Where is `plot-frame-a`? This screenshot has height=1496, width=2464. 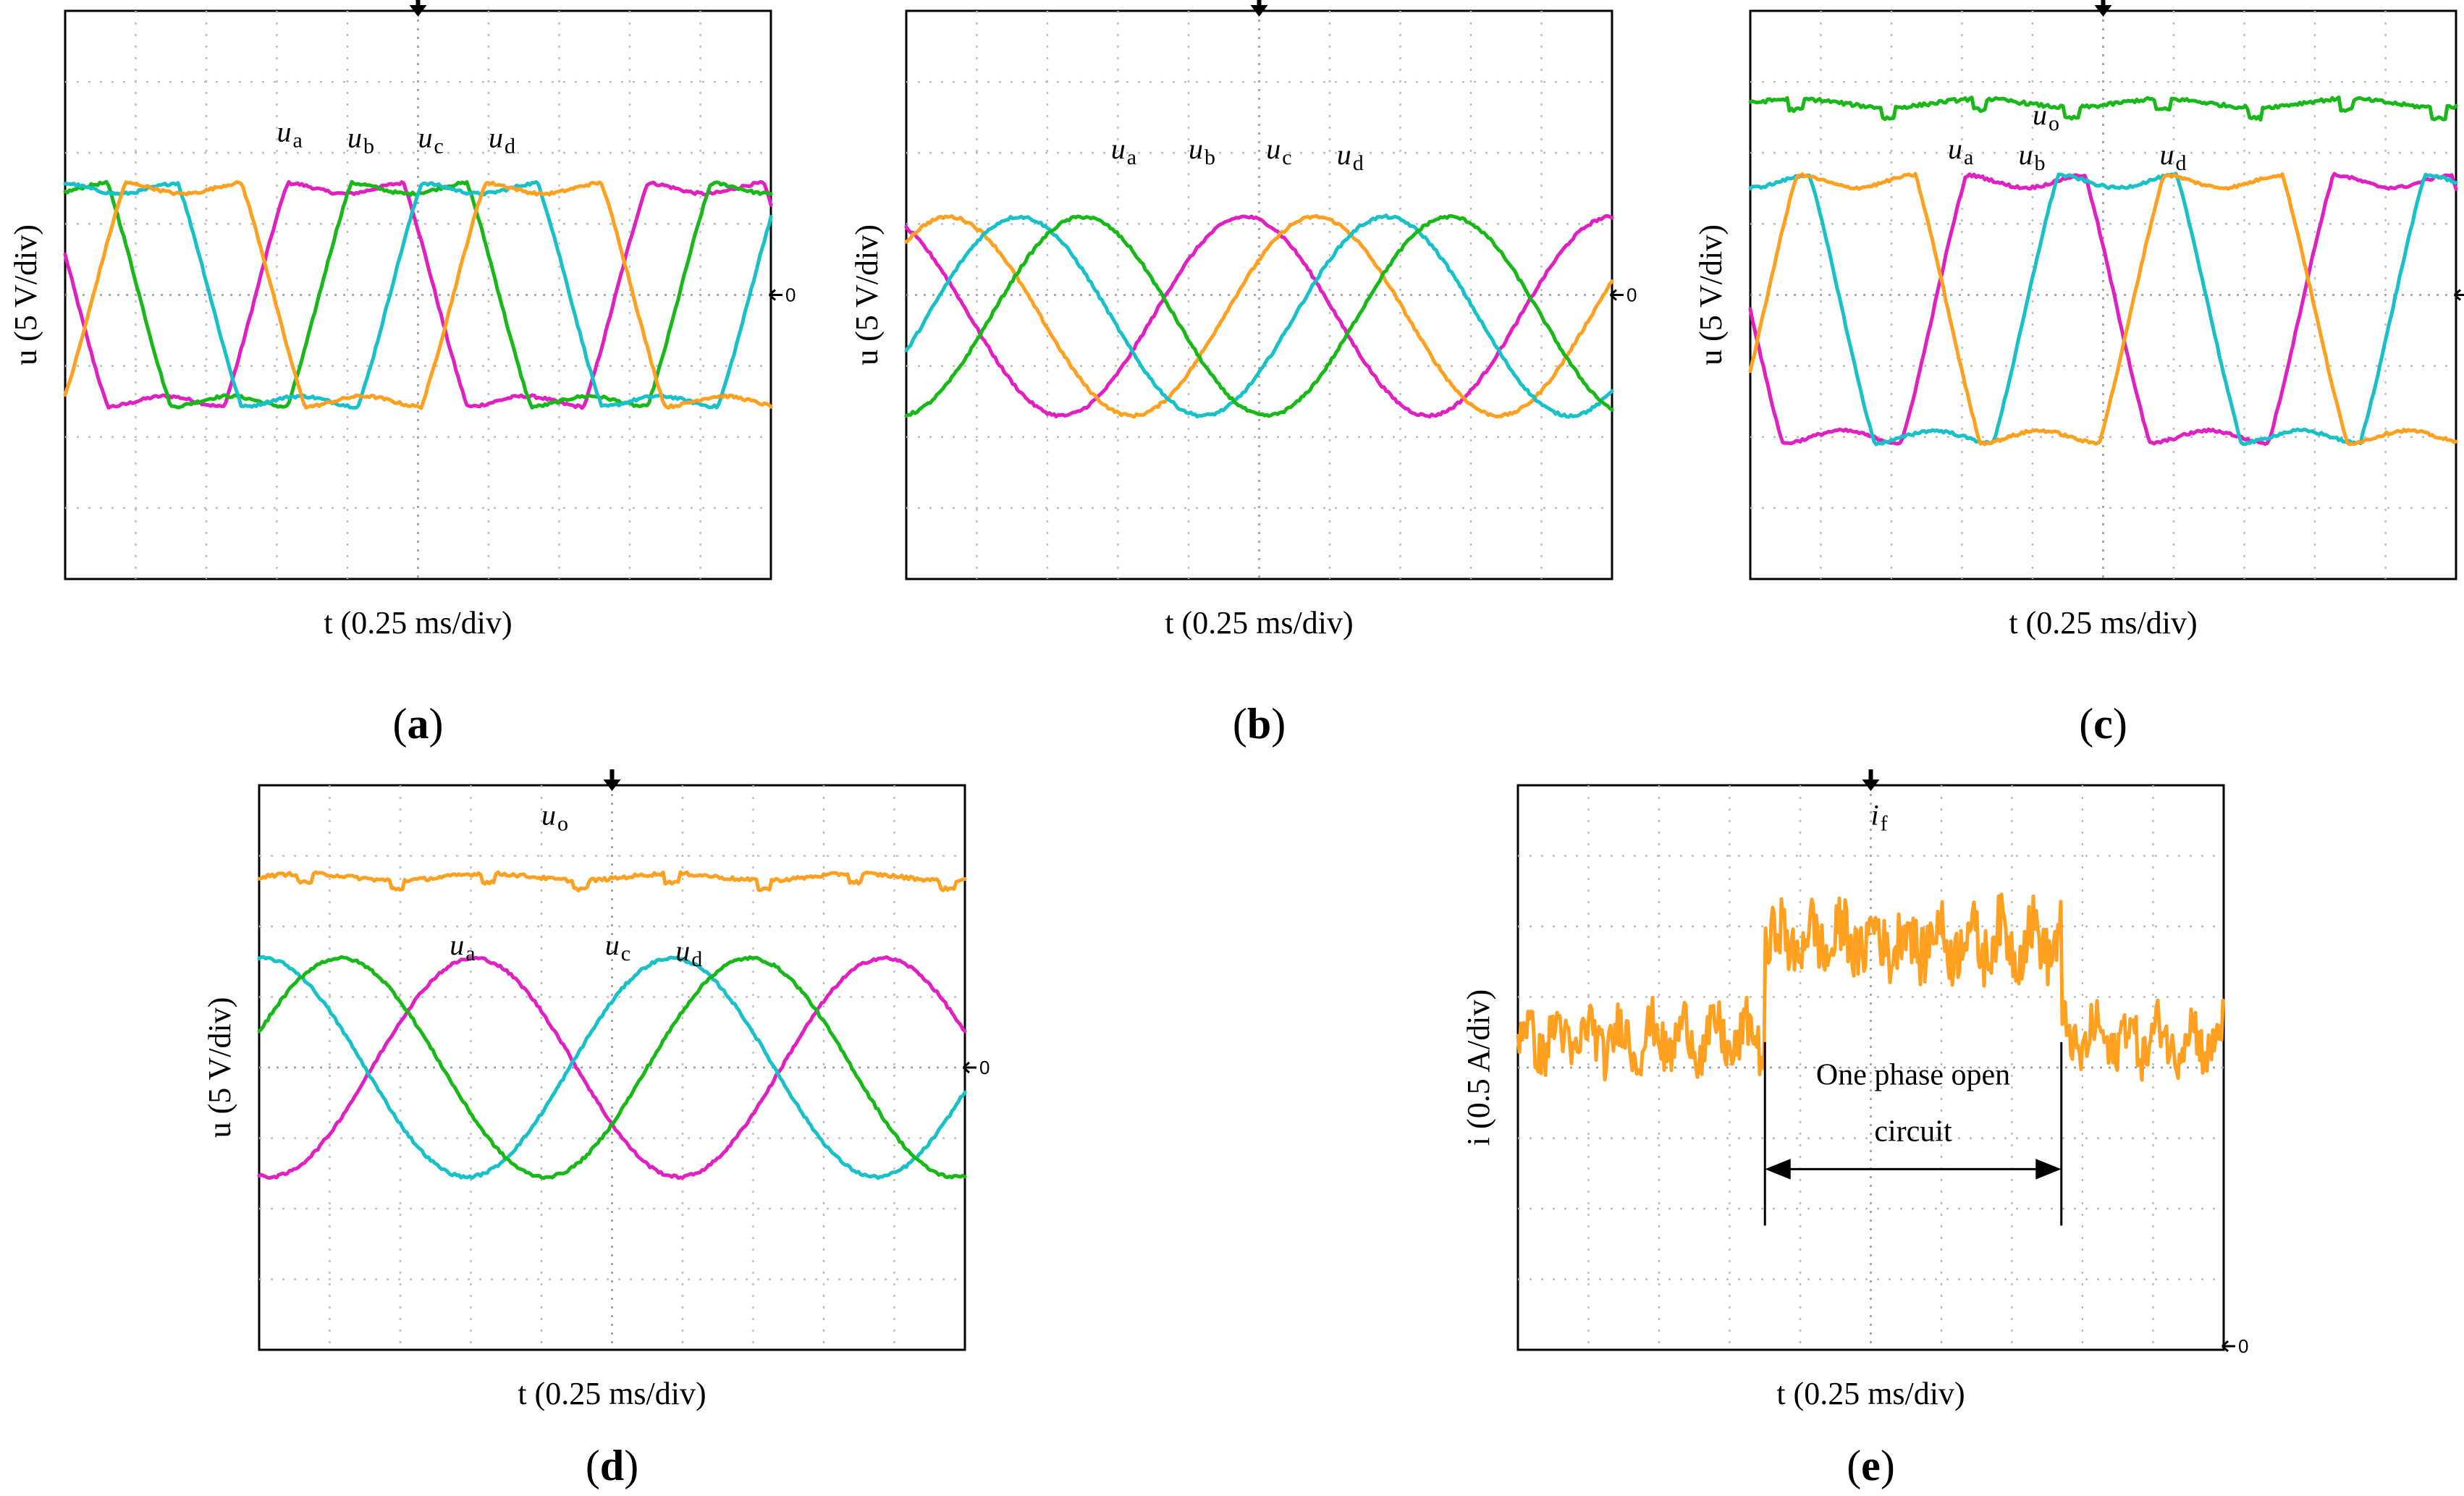
plot-frame-a is located at coordinates (418, 294).